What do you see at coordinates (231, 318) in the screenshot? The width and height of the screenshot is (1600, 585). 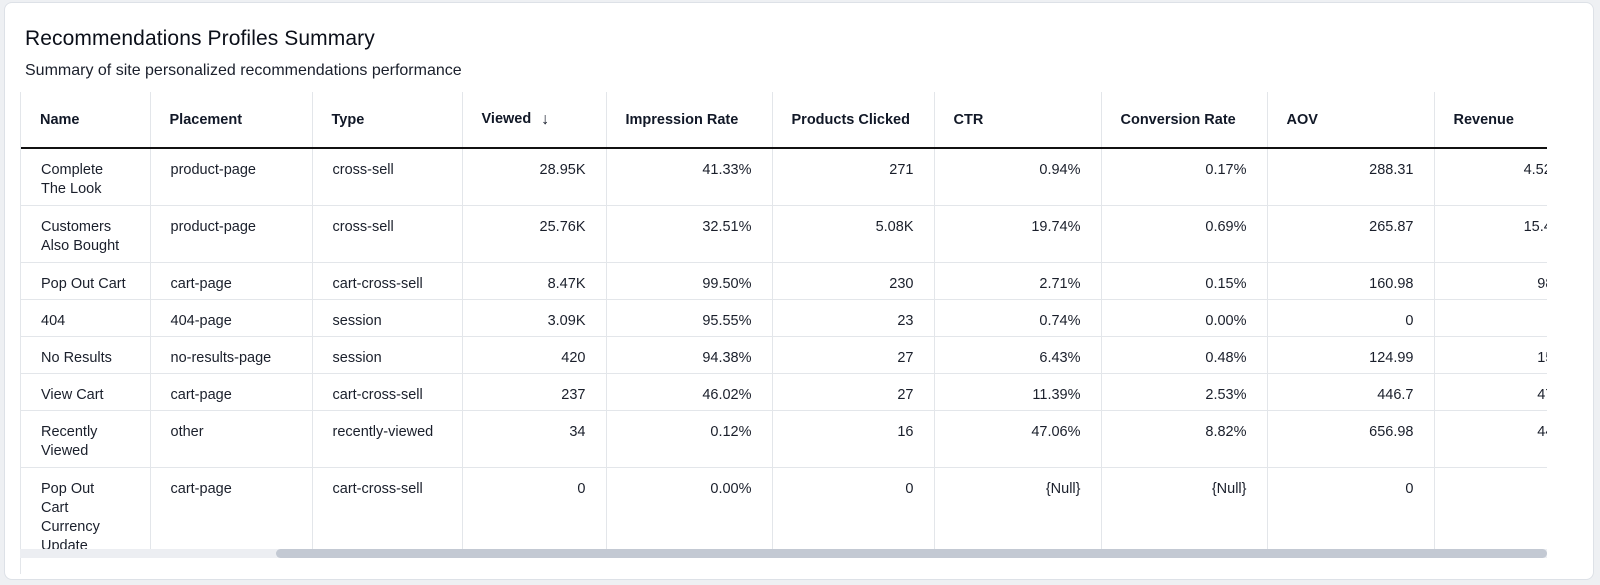 I see `cell-placement: 404-page` at bounding box center [231, 318].